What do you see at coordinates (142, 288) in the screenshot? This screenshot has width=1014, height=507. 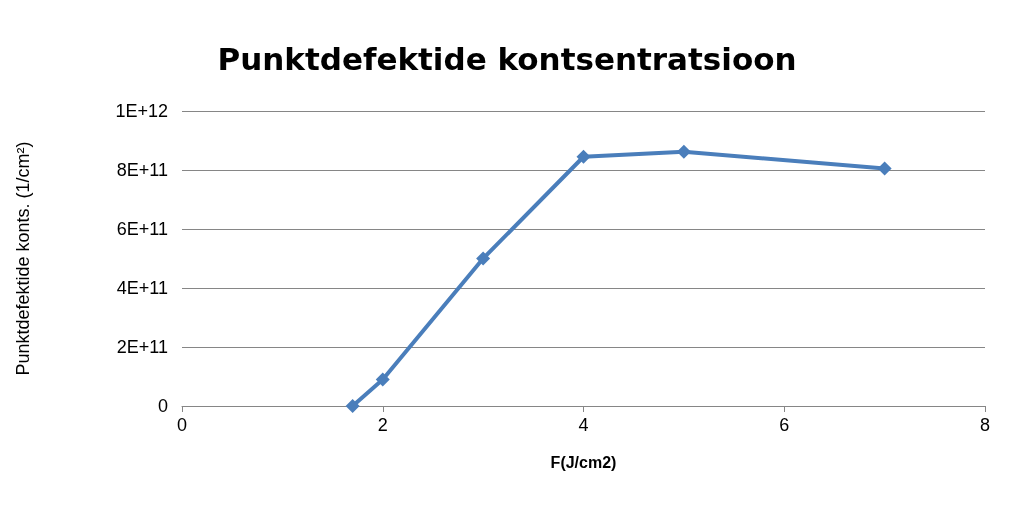 I see `y-tick-label: 4E+11` at bounding box center [142, 288].